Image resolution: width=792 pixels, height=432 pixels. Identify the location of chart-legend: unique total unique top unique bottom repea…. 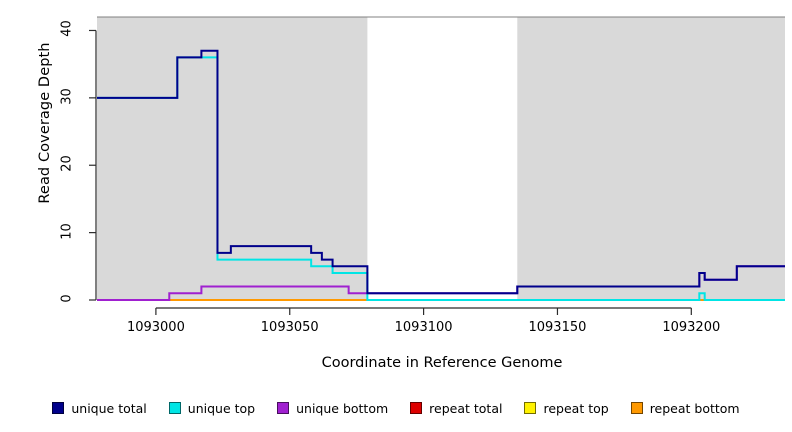
(396, 408).